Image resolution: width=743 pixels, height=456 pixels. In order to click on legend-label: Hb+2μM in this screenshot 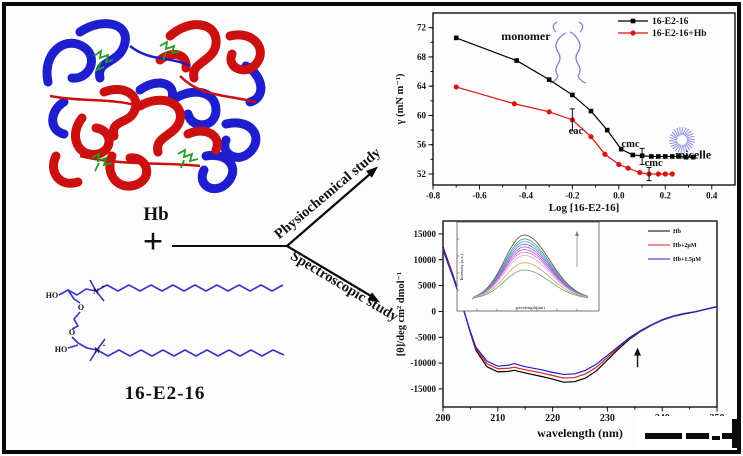, I will do `click(685, 246)`.